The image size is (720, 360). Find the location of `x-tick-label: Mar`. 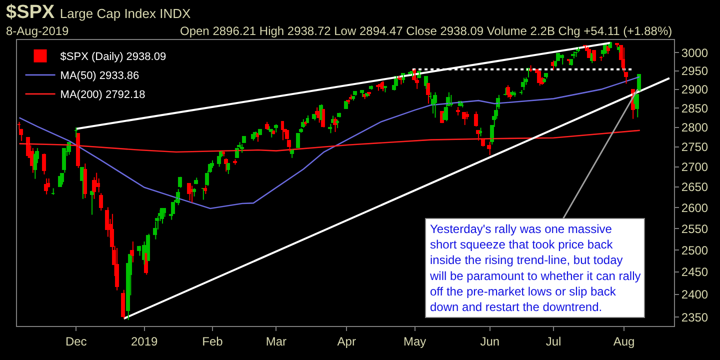

x-tick-label: Mar is located at coordinates (276, 341).